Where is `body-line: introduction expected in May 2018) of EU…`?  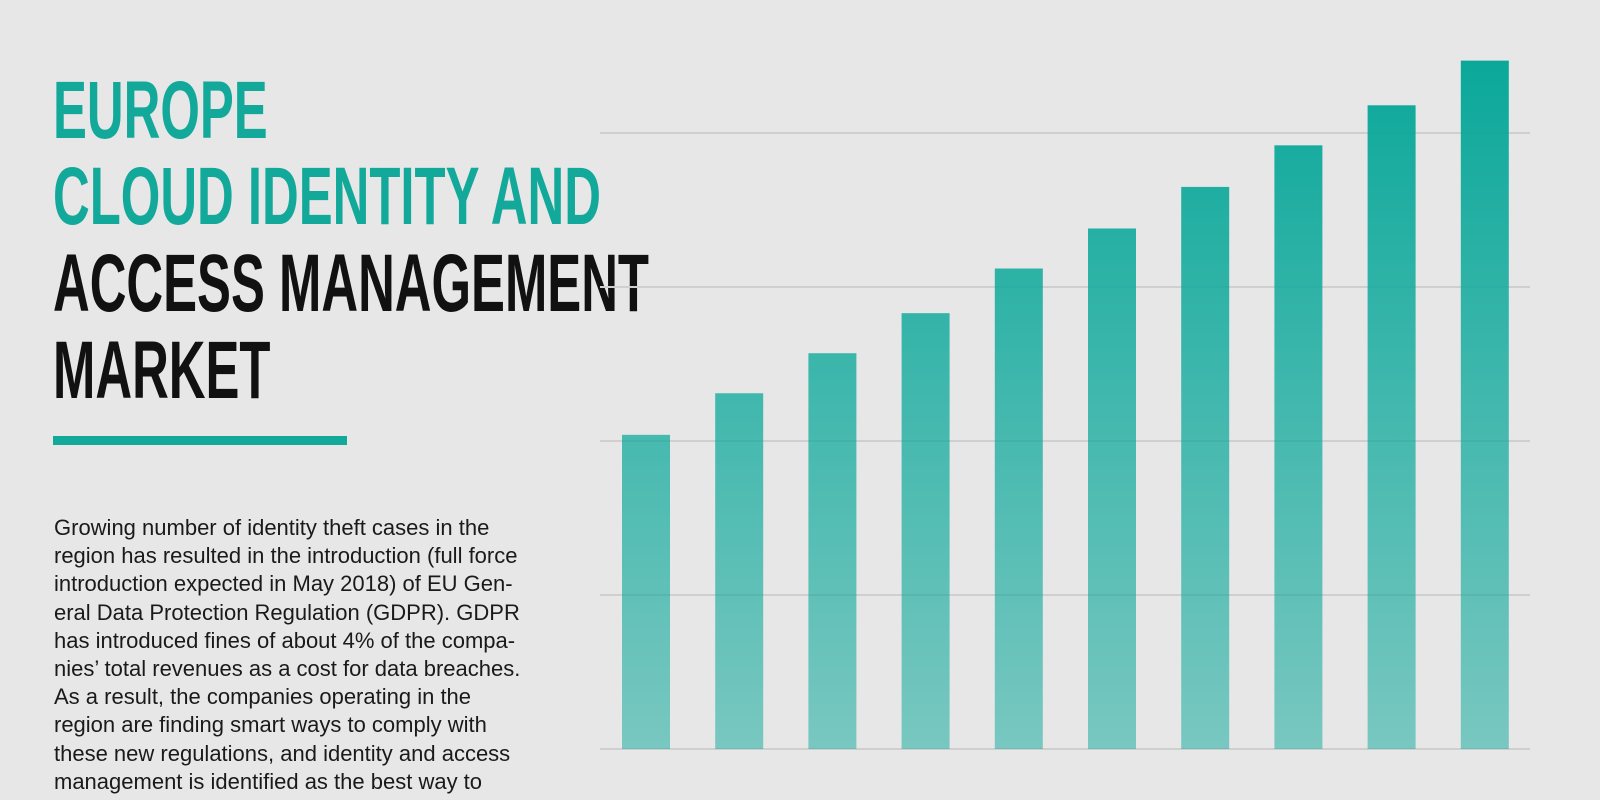 body-line: introduction expected in May 2018) of EU… is located at coordinates (283, 584).